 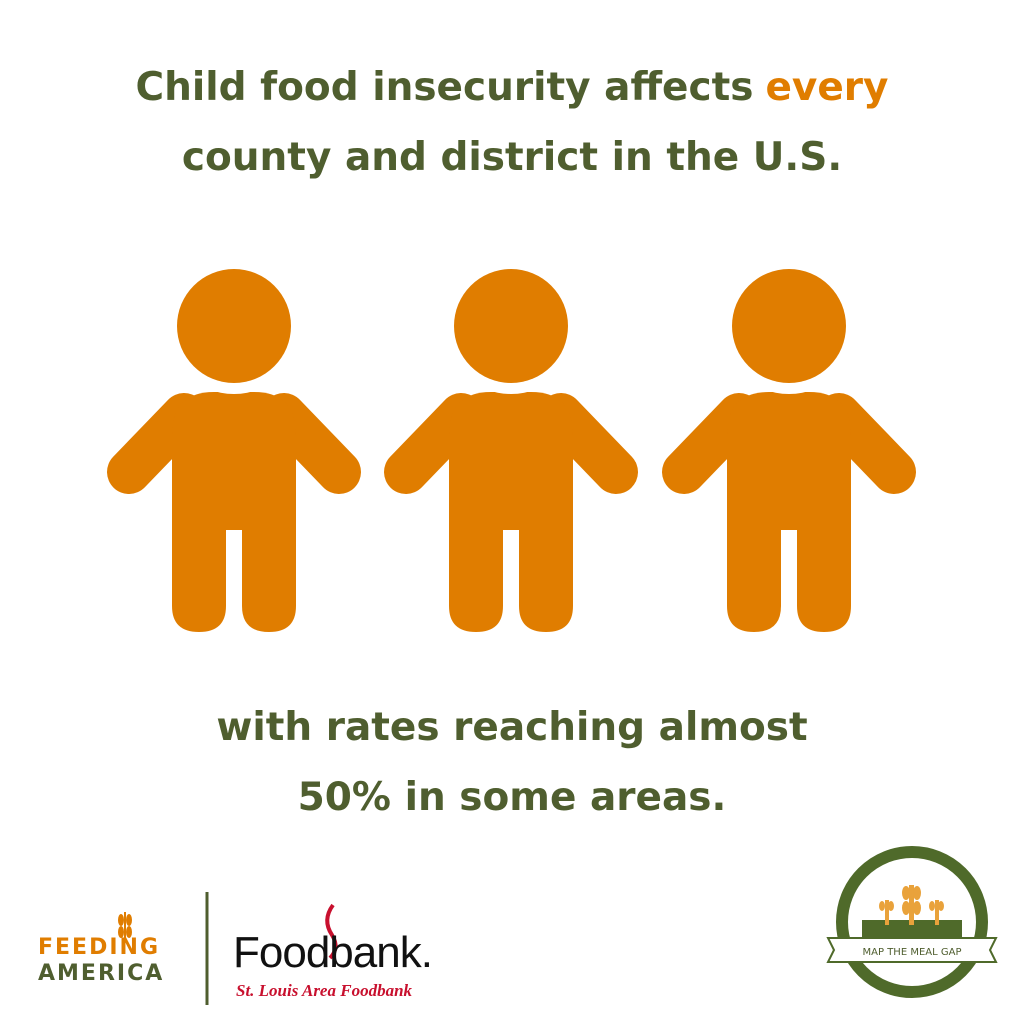 I want to click on map-the-meal-gap-logo: MAP THE MEAL GAP, so click(x=912, y=922).